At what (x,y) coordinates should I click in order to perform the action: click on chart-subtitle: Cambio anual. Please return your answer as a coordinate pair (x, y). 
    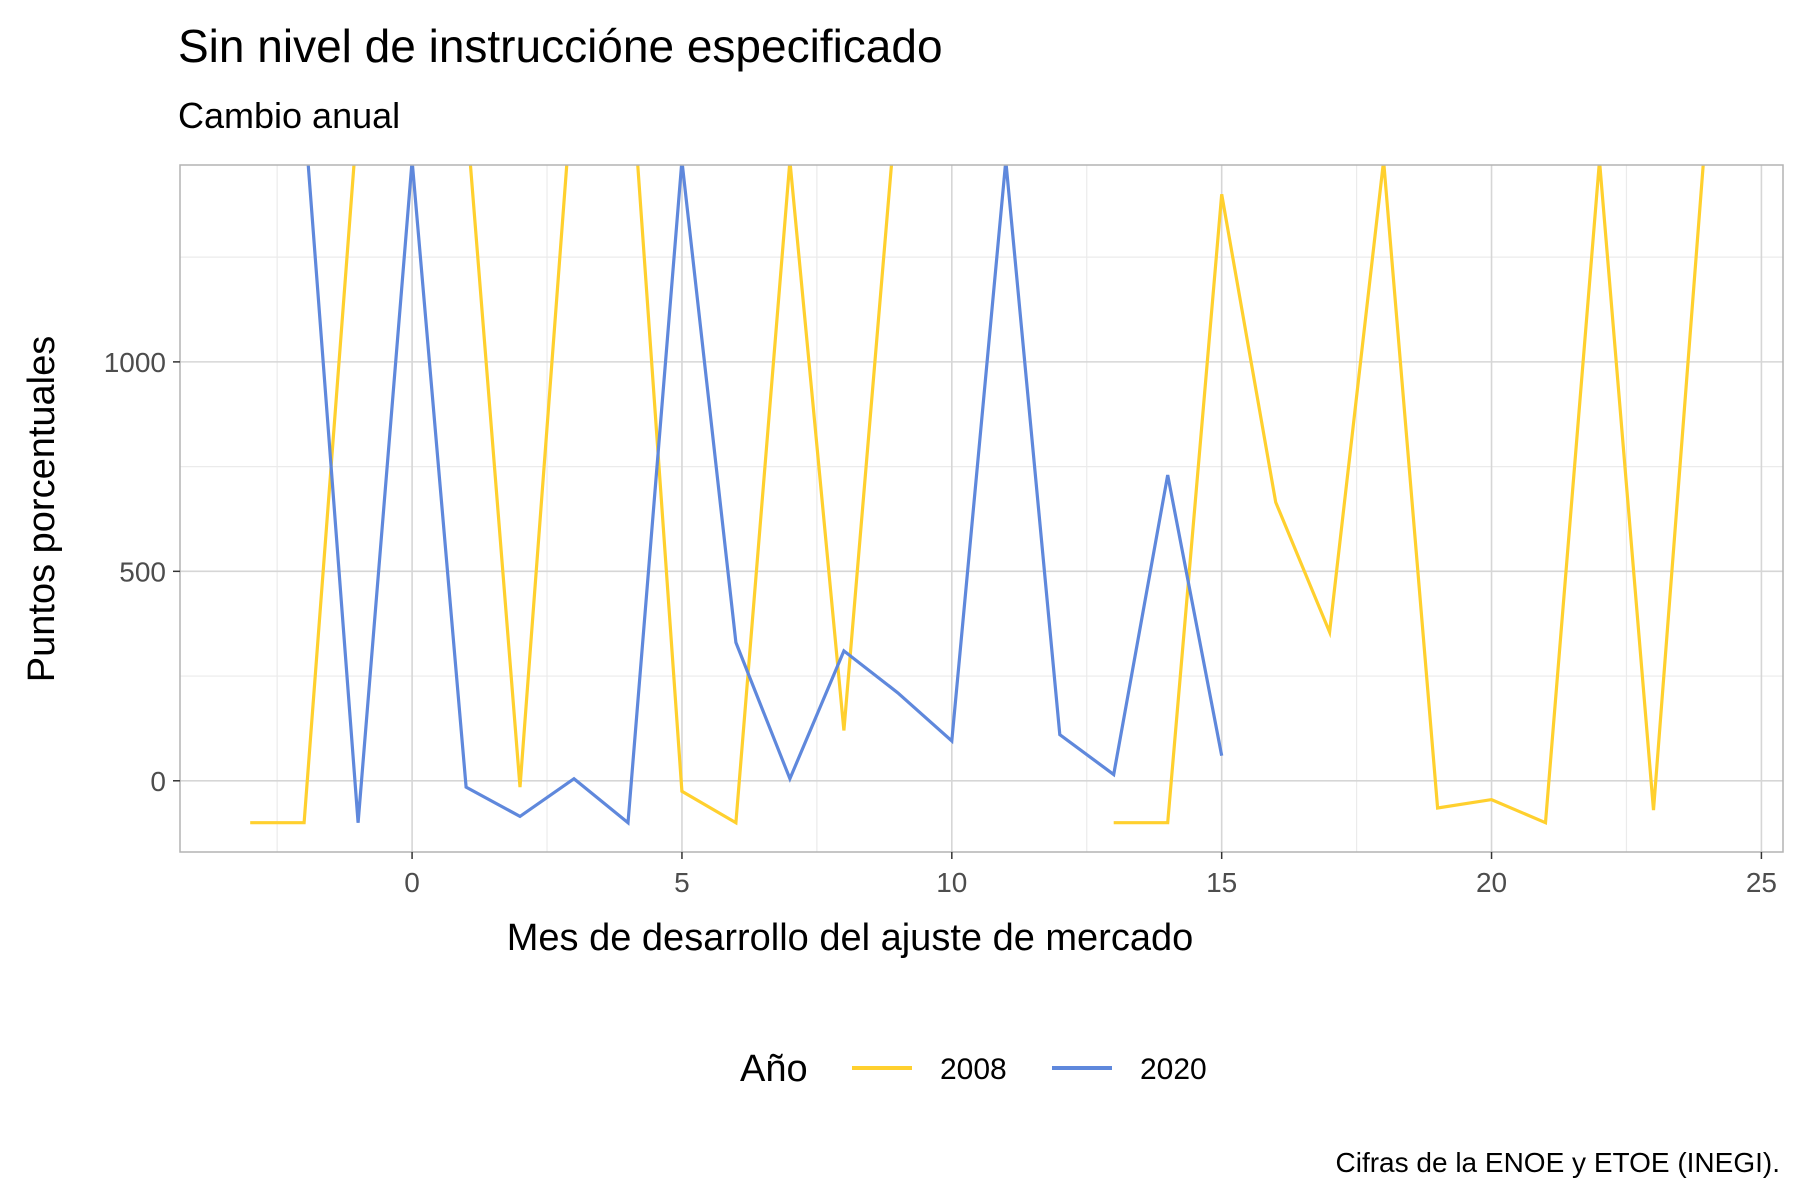
    Looking at the image, I should click on (289, 115).